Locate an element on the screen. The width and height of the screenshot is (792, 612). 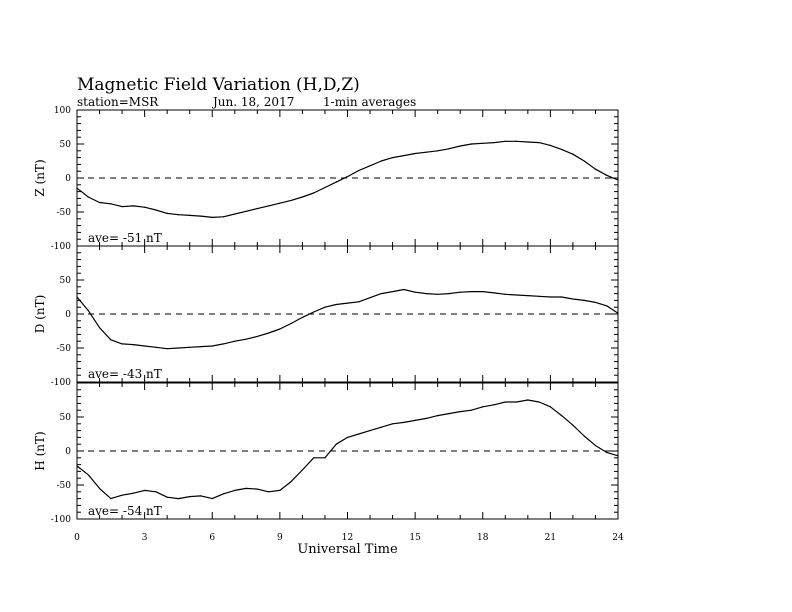
z-axis-label: Z (nT) is located at coordinates (40, 177).